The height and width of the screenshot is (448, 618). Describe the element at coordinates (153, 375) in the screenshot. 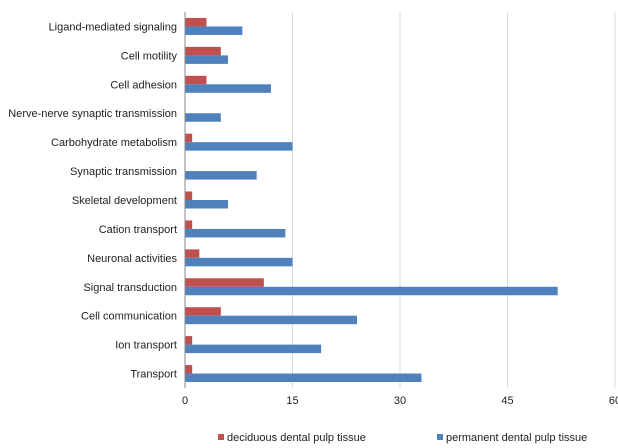

I see `category-label: Transport` at that location.